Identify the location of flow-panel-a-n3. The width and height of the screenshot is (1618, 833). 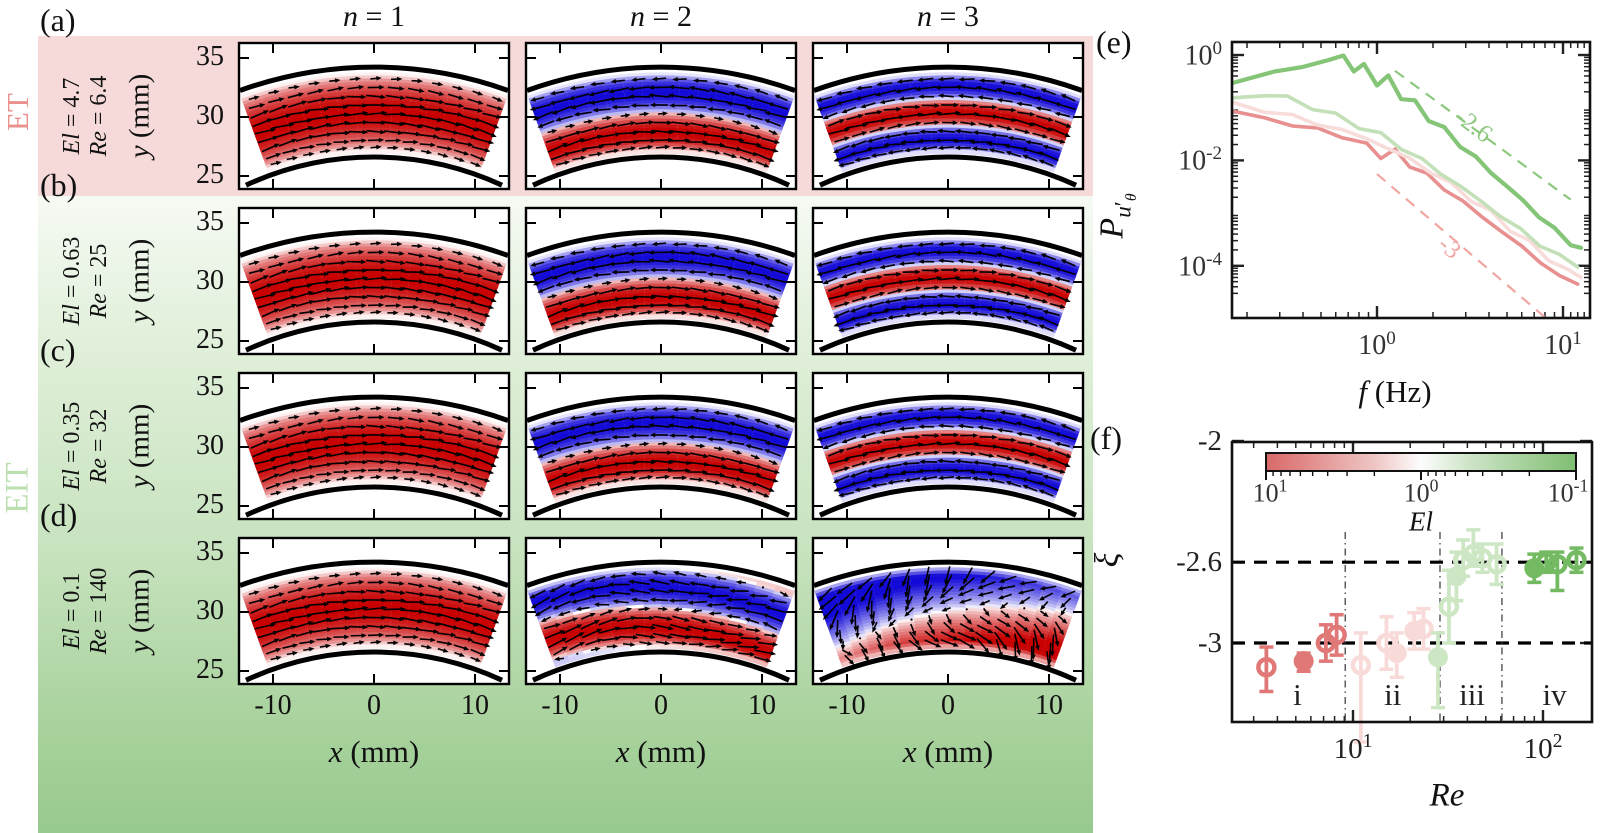
(948, 116).